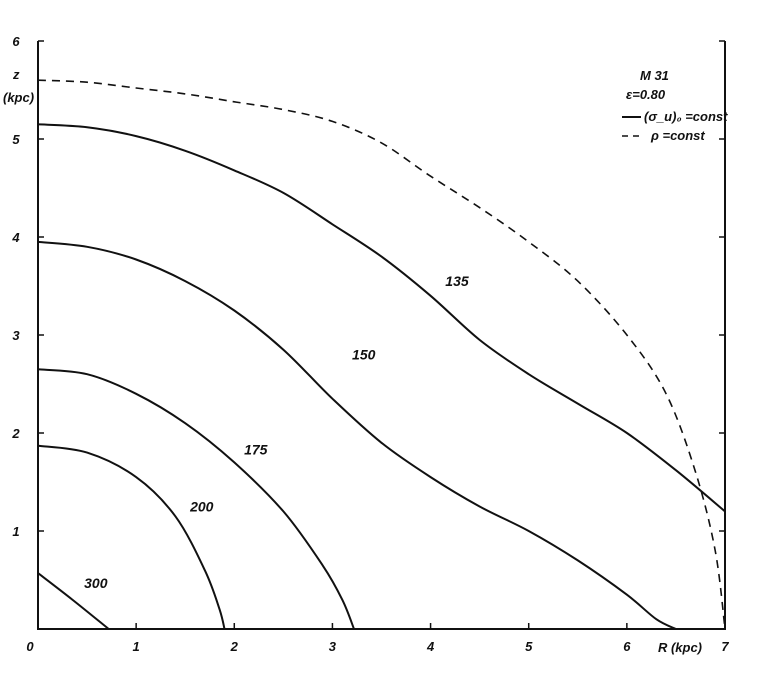 The image size is (771, 674). Describe the element at coordinates (654, 75) in the screenshot. I see `chart-title: M 31` at that location.